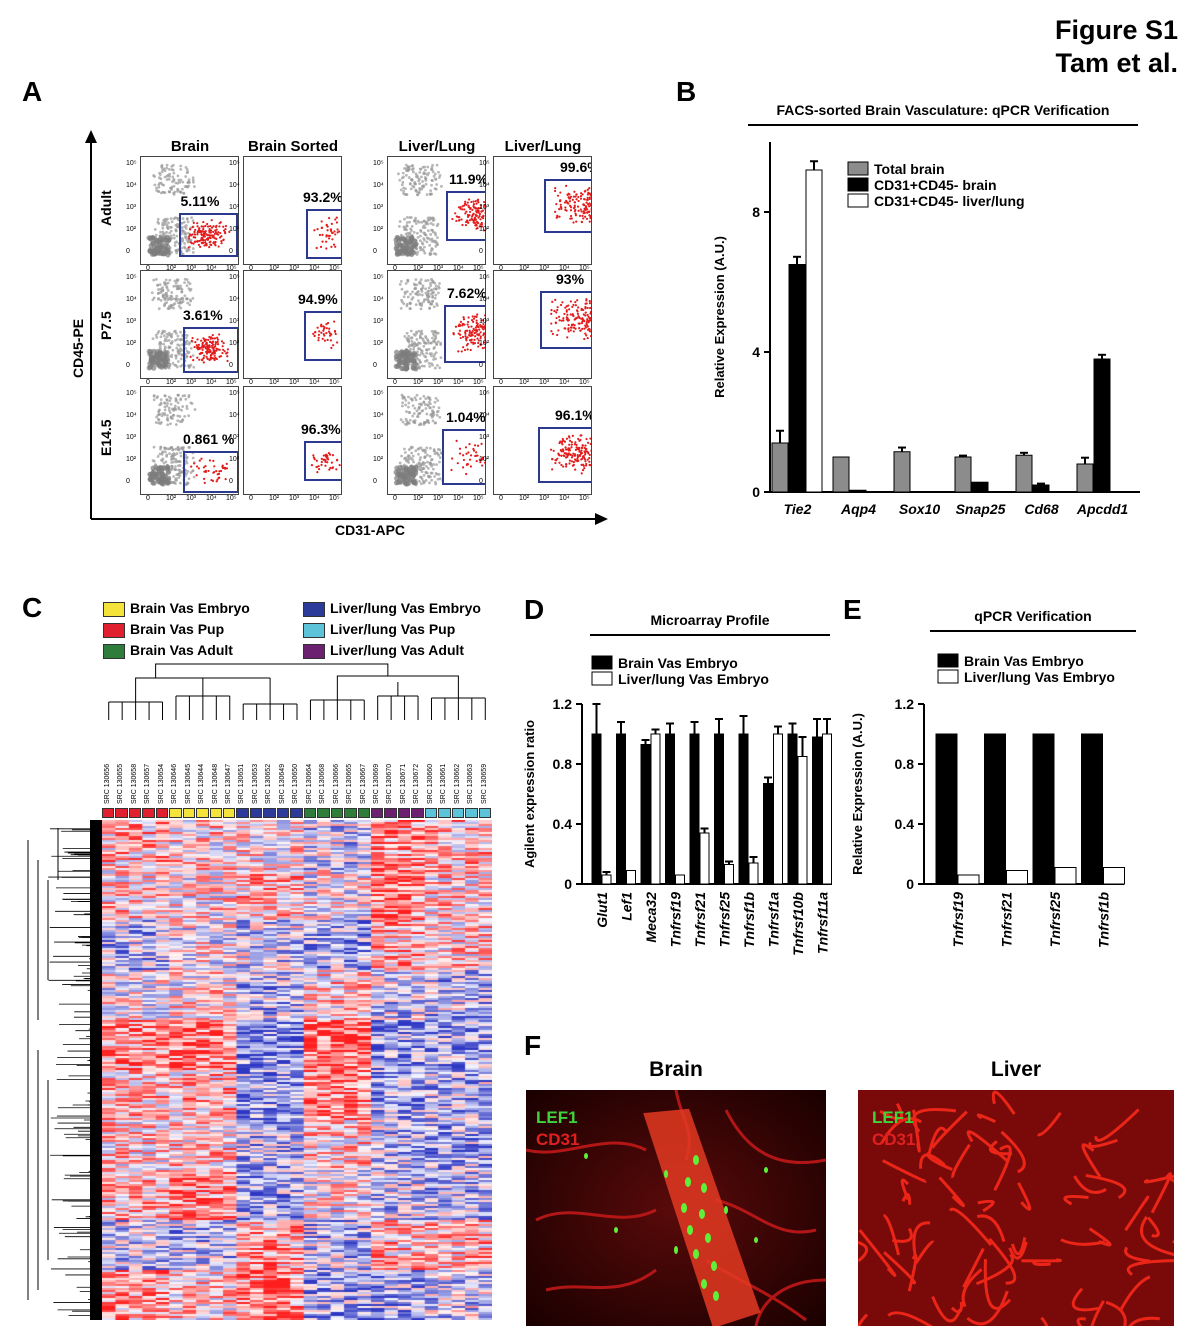 This screenshot has height=1332, width=1196. I want to click on facs-gate-percentage: 1.04%, so click(466, 417).